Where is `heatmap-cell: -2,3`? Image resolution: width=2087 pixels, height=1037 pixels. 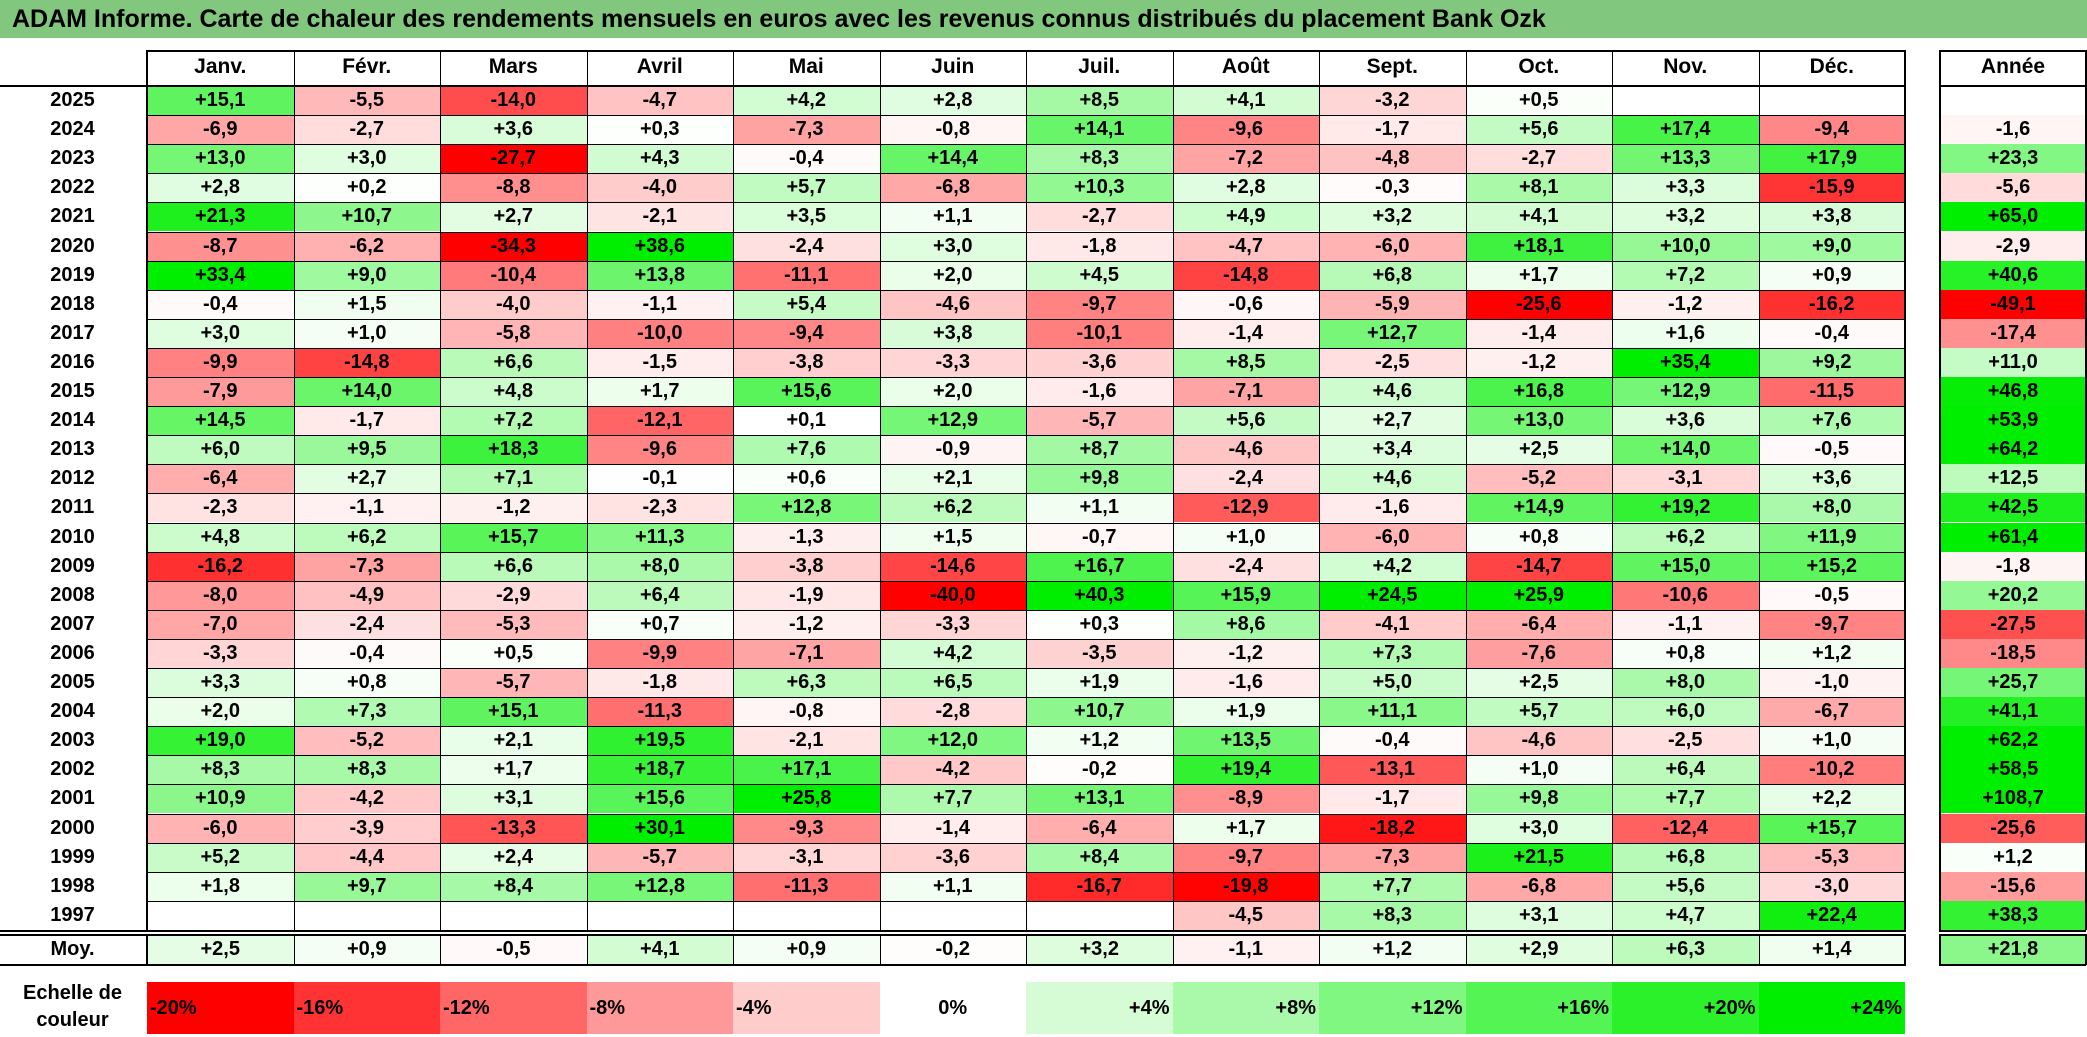 heatmap-cell: -2,3 is located at coordinates (659, 508).